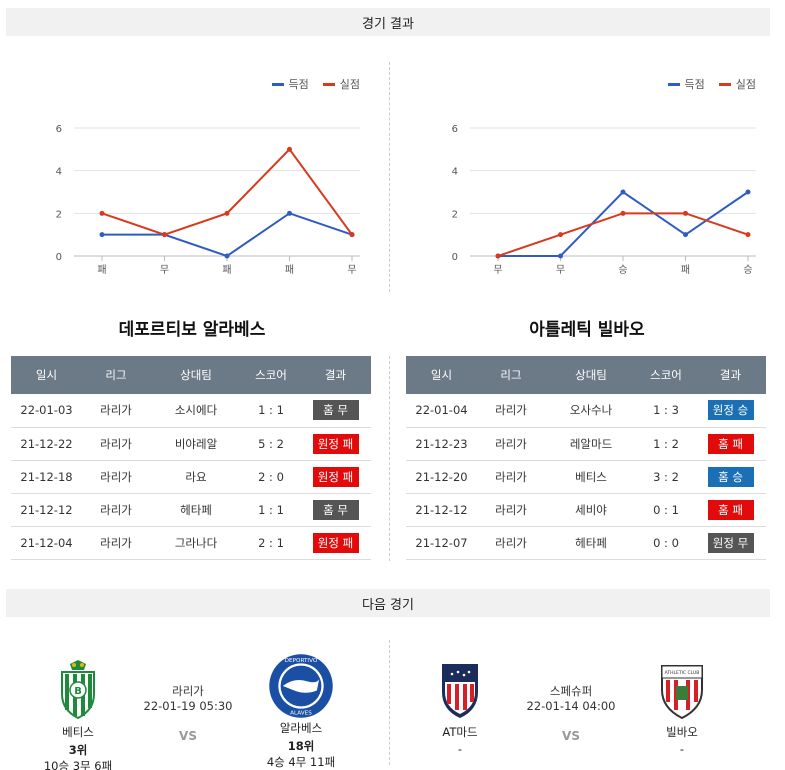 This screenshot has height=770, width=785. Describe the element at coordinates (586, 375) in the screenshot. I see `table-header-row: 일시 리그 상대팀 스코어 결과` at that location.